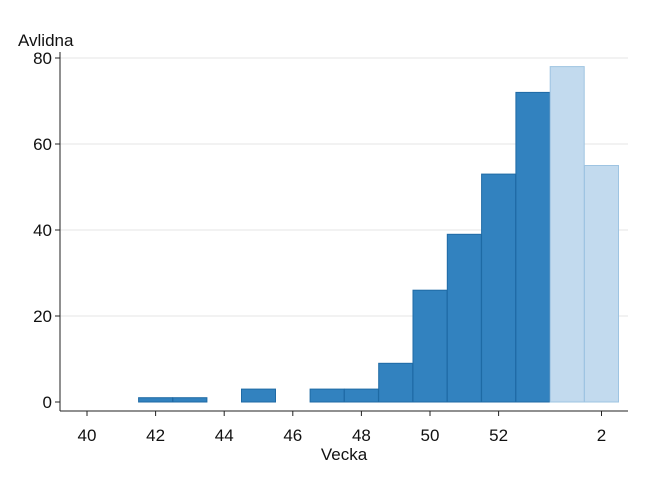  What do you see at coordinates (344, 454) in the screenshot?
I see `x-axis-label: Vecka` at bounding box center [344, 454].